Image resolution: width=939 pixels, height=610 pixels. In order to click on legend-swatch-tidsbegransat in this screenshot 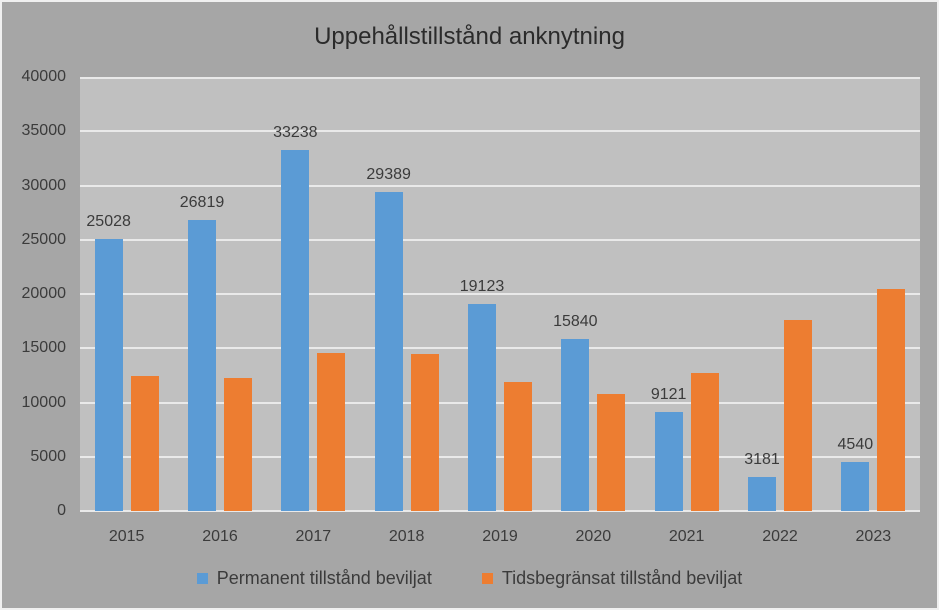, I will do `click(487, 578)`.